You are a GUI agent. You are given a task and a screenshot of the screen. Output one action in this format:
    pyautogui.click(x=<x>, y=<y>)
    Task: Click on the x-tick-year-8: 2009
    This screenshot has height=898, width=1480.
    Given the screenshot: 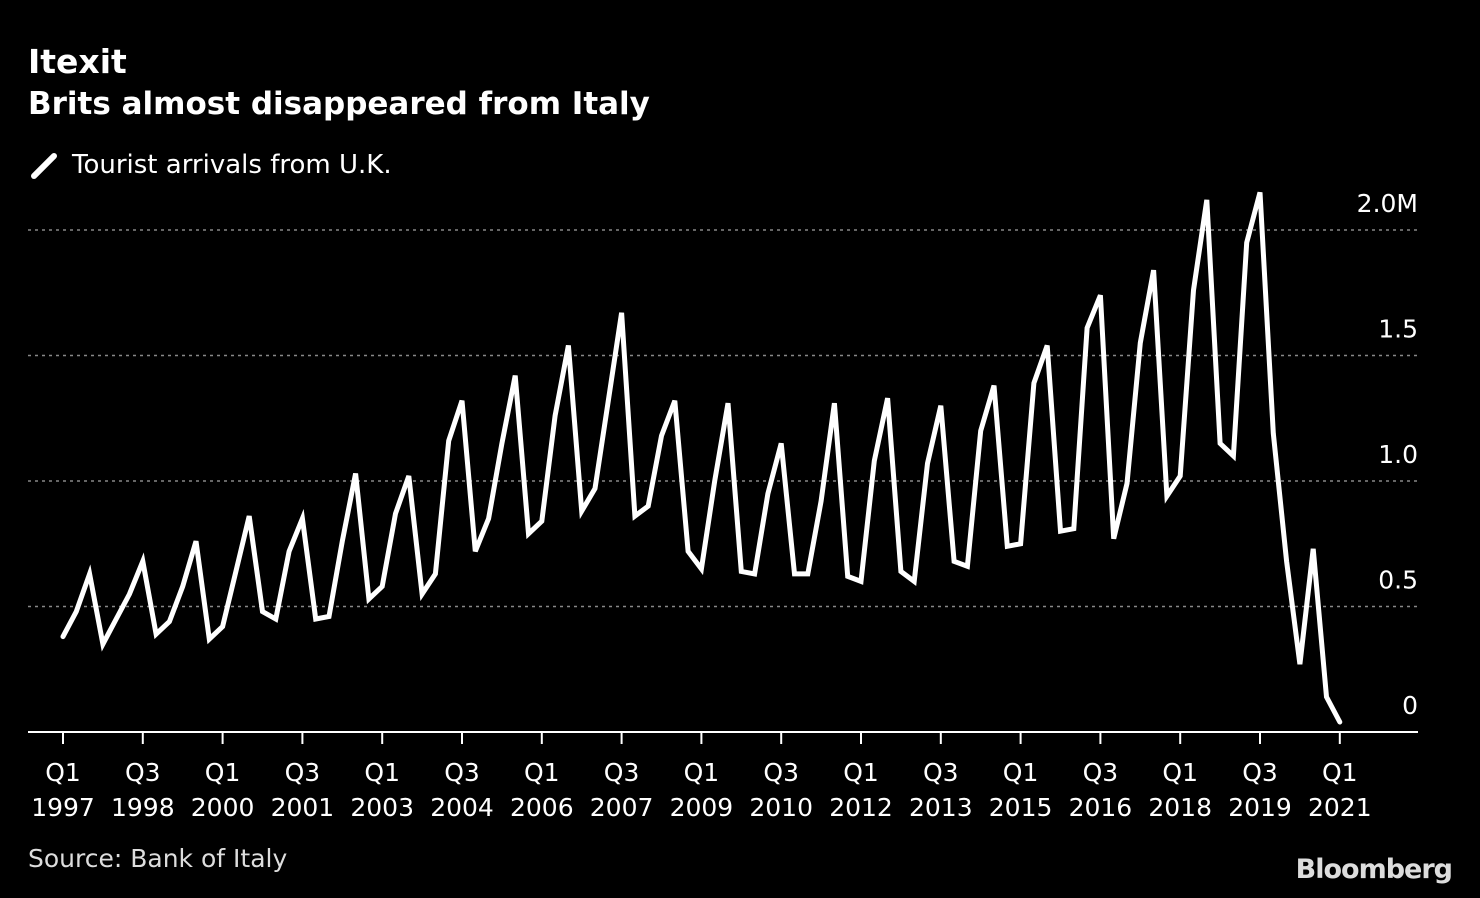 What is the action you would take?
    pyautogui.click(x=702, y=807)
    